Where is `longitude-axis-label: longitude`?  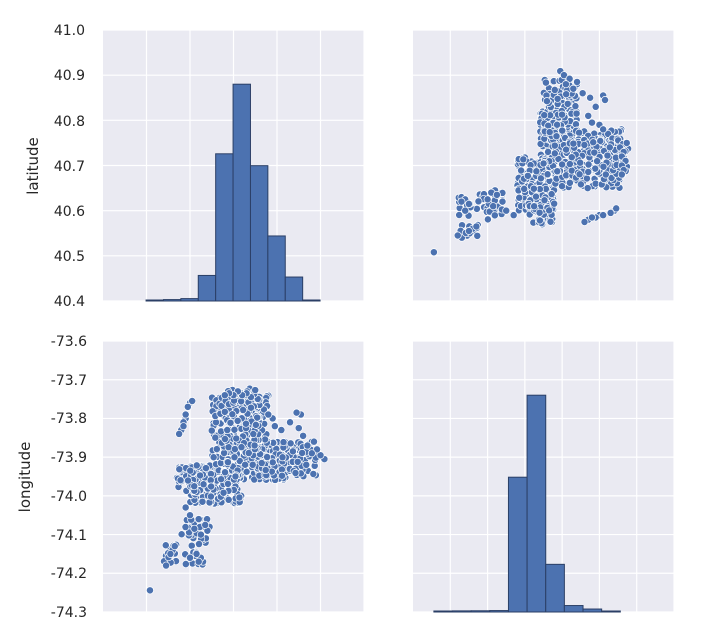
longitude-axis-label: longitude is located at coordinates (25, 477).